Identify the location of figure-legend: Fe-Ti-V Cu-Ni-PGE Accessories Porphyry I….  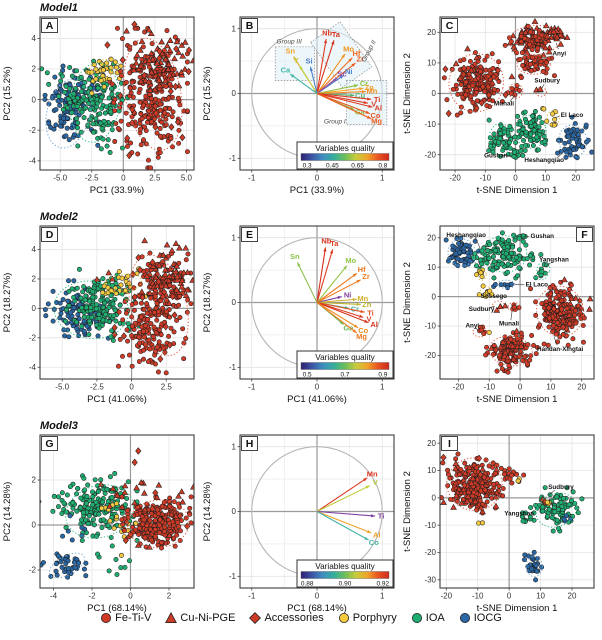
(301, 618).